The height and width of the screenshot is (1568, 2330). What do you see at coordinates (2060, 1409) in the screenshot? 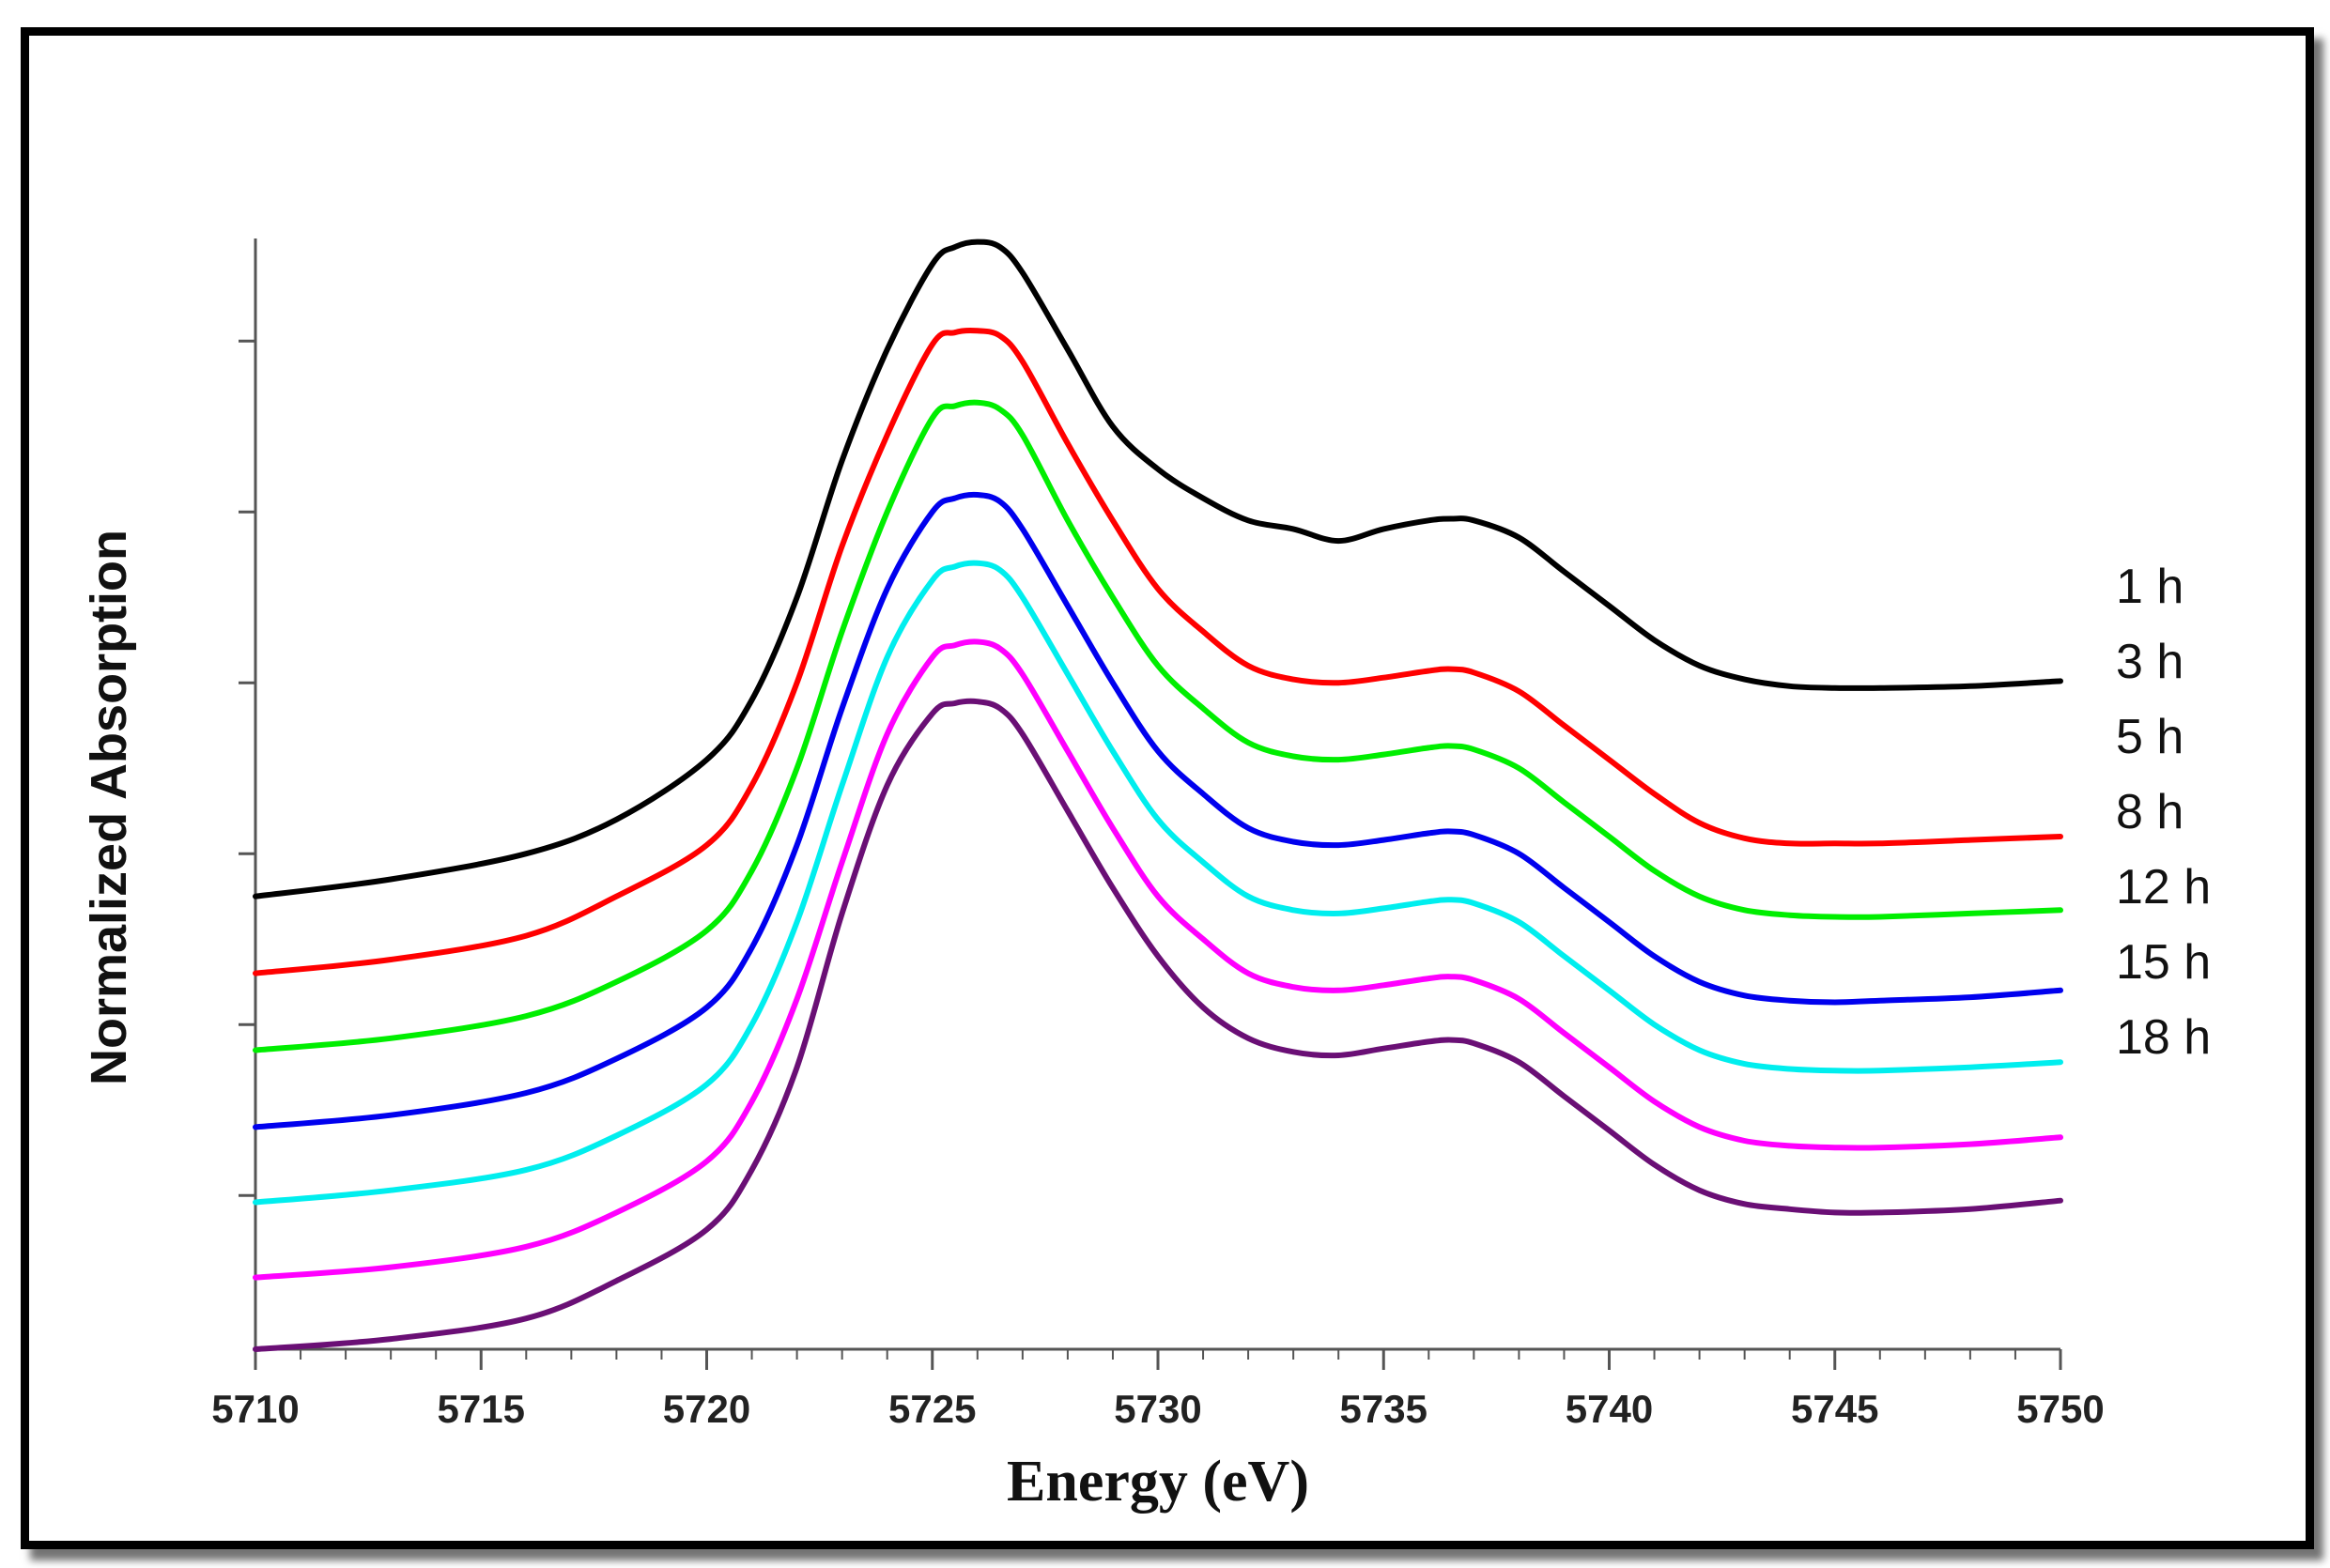
I see `x-tick-label: 5750` at bounding box center [2060, 1409].